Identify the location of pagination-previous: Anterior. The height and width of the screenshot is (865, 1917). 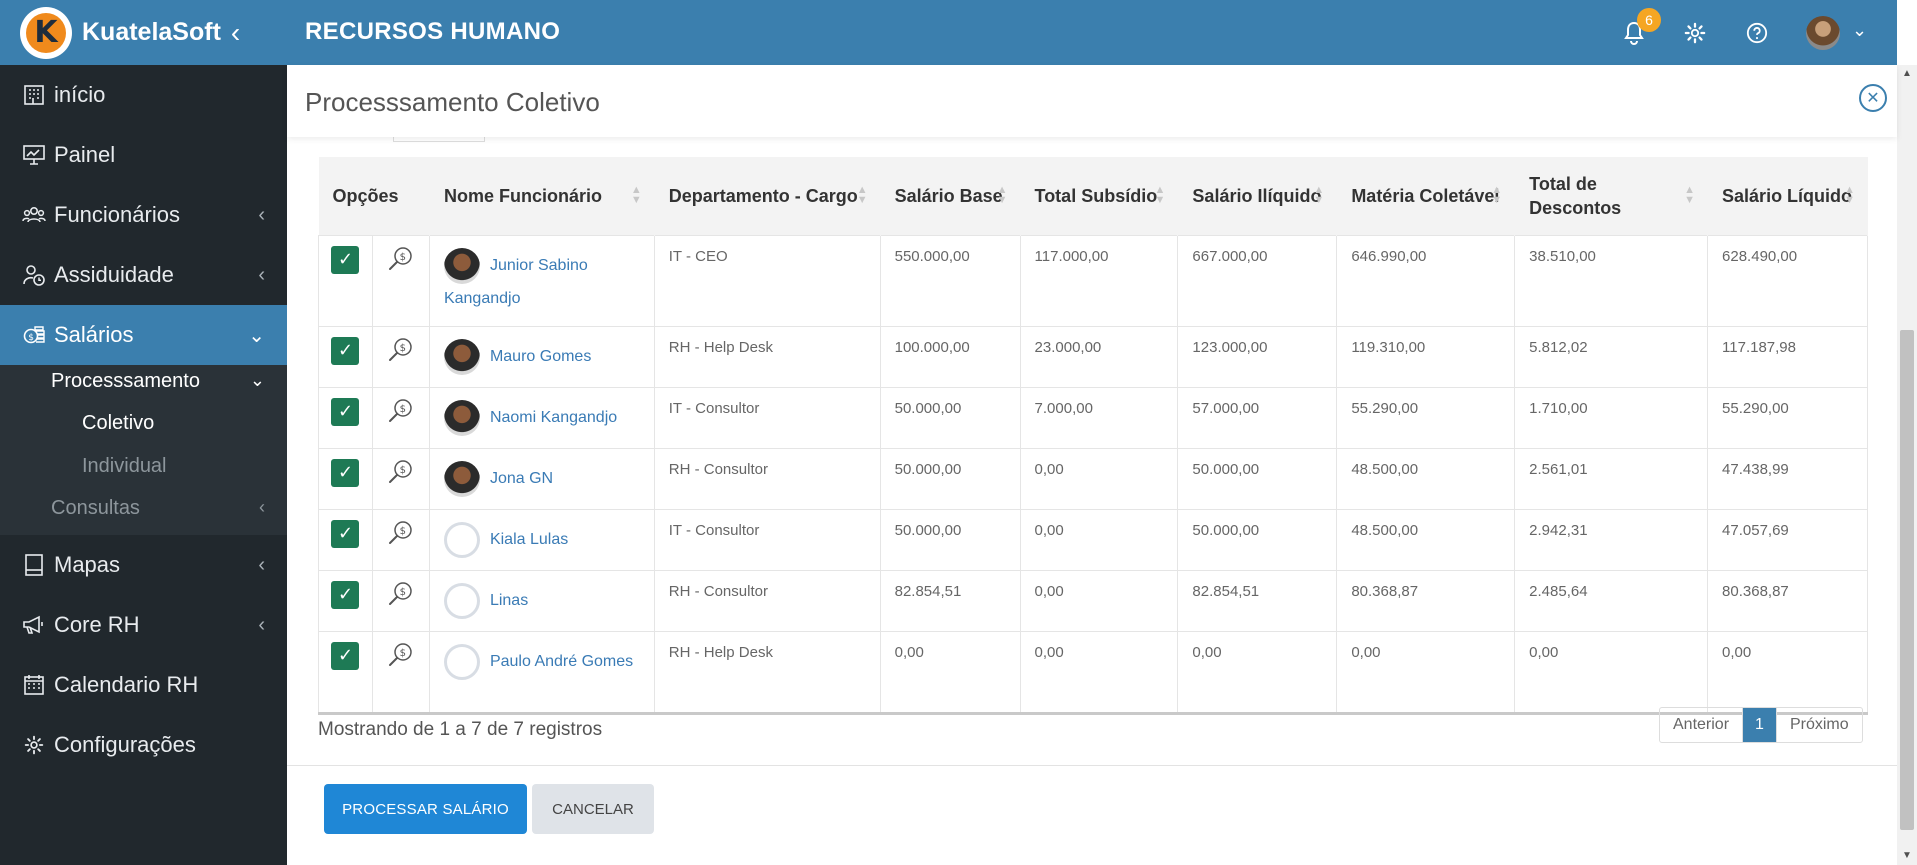
(1702, 725).